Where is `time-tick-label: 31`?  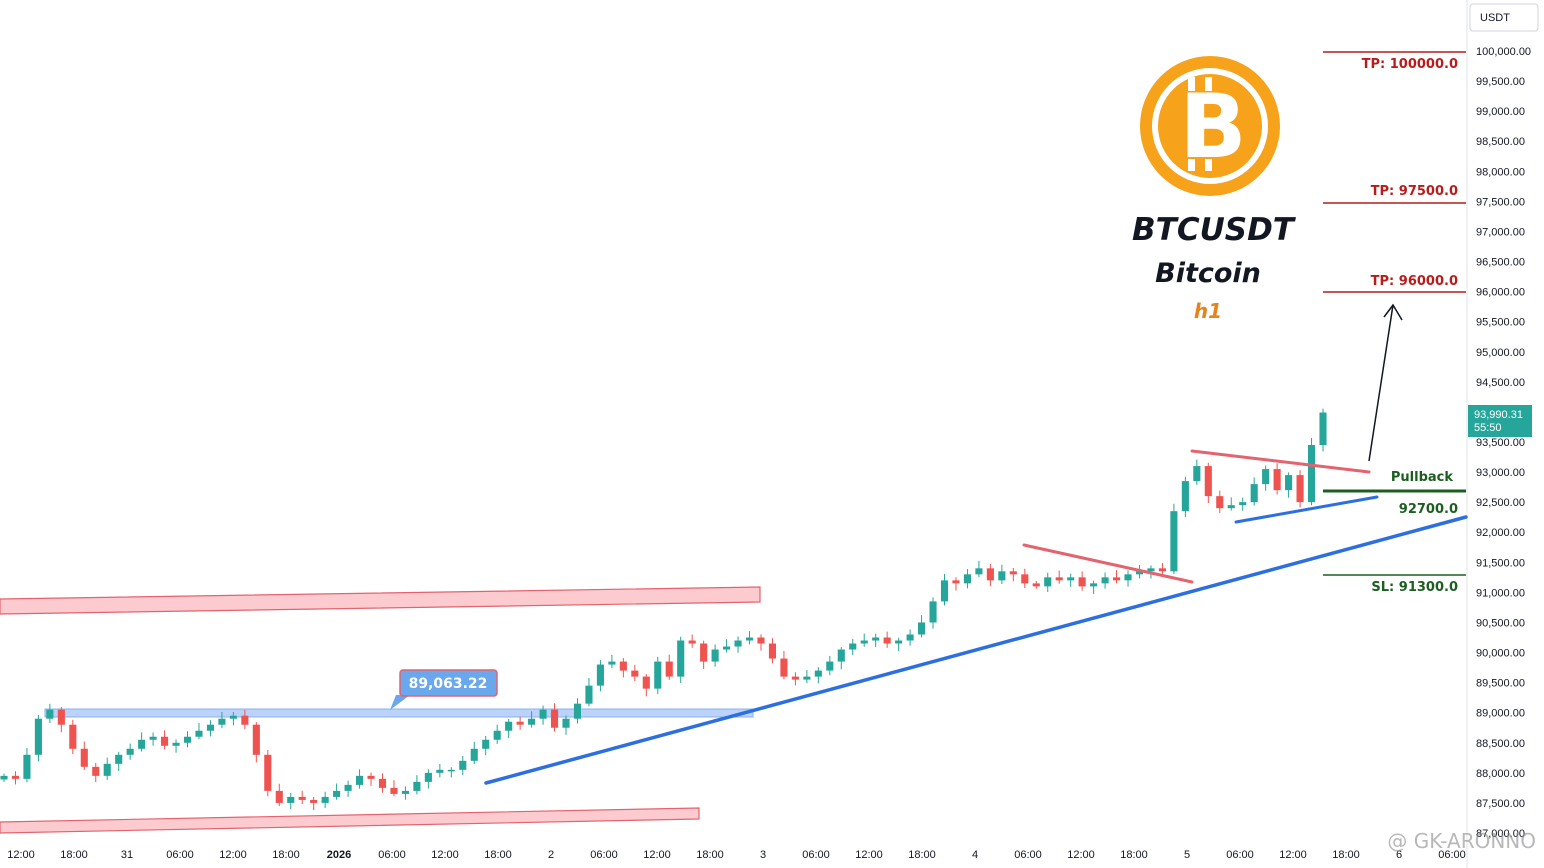
time-tick-label: 31 is located at coordinates (127, 855).